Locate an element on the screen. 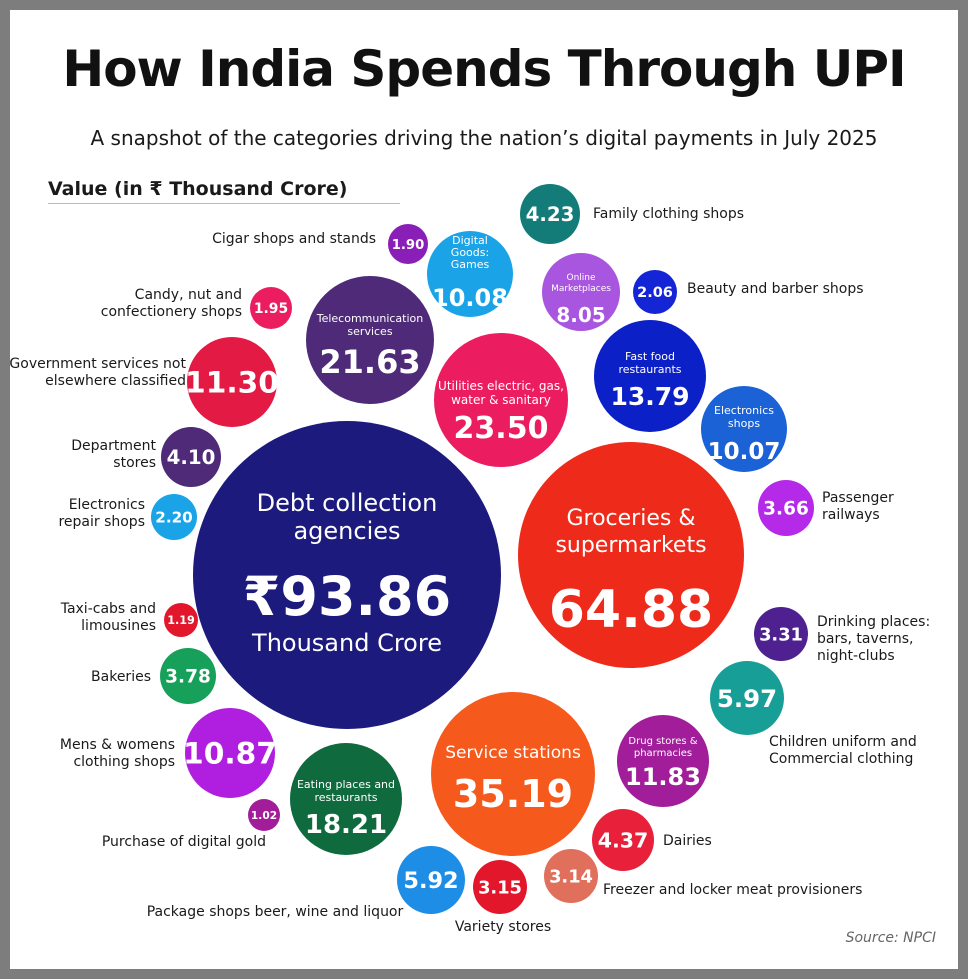 The height and width of the screenshot is (979, 968). bubble-beauty is located at coordinates (655, 292).